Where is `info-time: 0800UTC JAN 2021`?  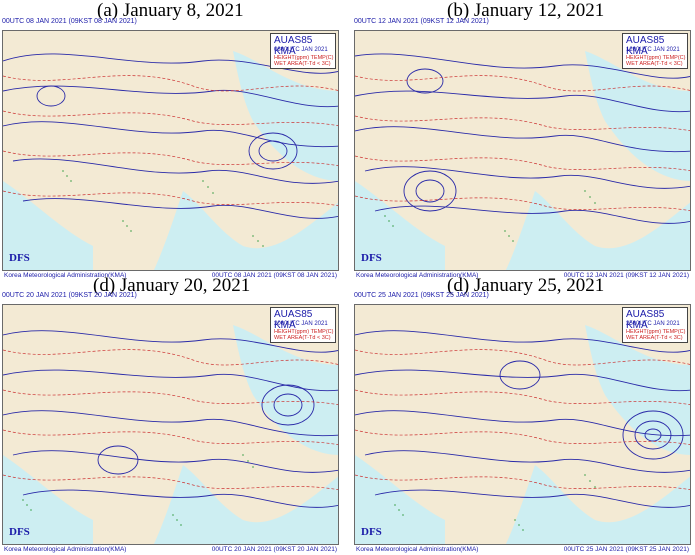 info-time: 0800UTC JAN 2021 is located at coordinates (301, 50).